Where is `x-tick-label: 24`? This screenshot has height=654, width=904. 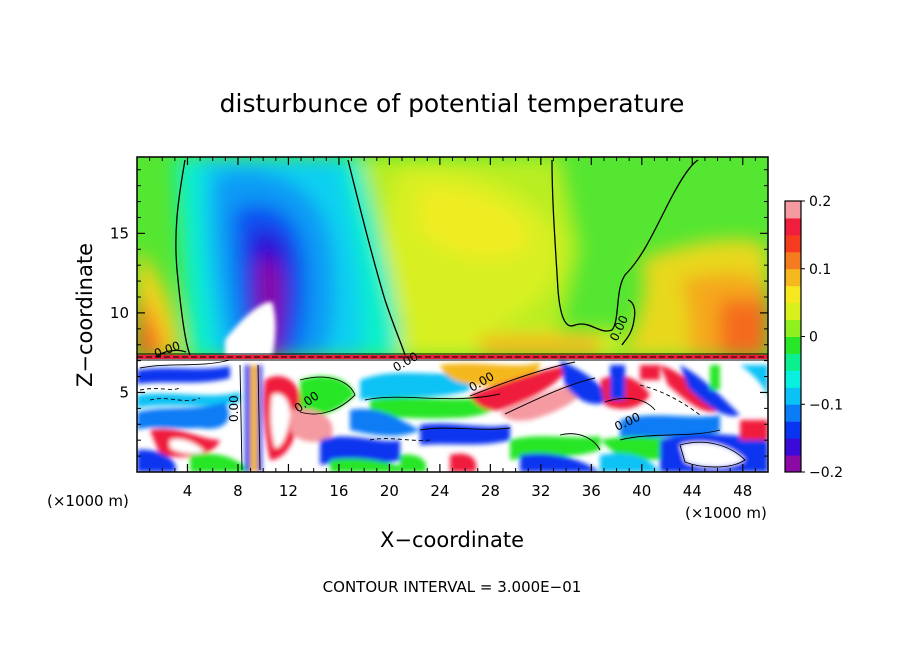
x-tick-label: 24 is located at coordinates (439, 491).